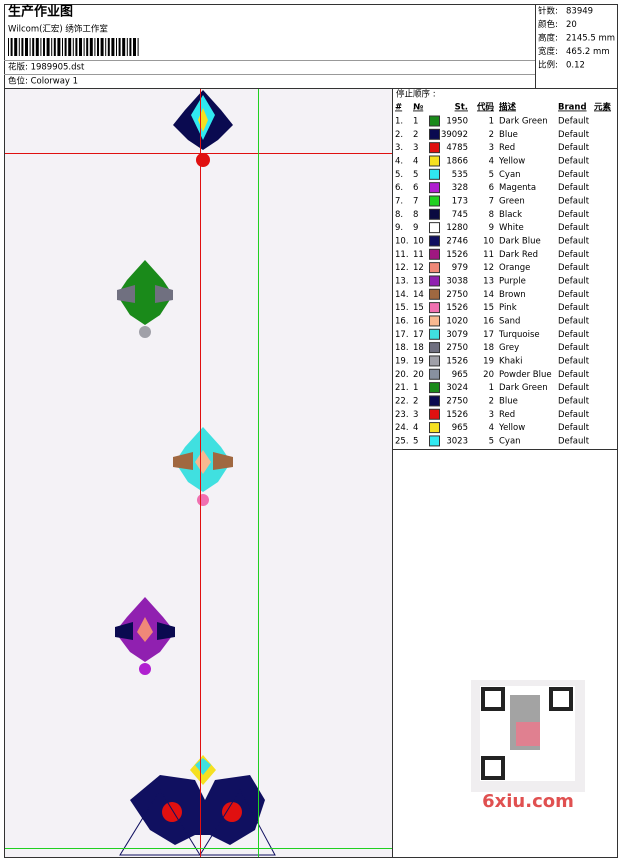 This screenshot has height=865, width=620. What do you see at coordinates (491, 175) in the screenshot?
I see `thread-code: 5` at bounding box center [491, 175].